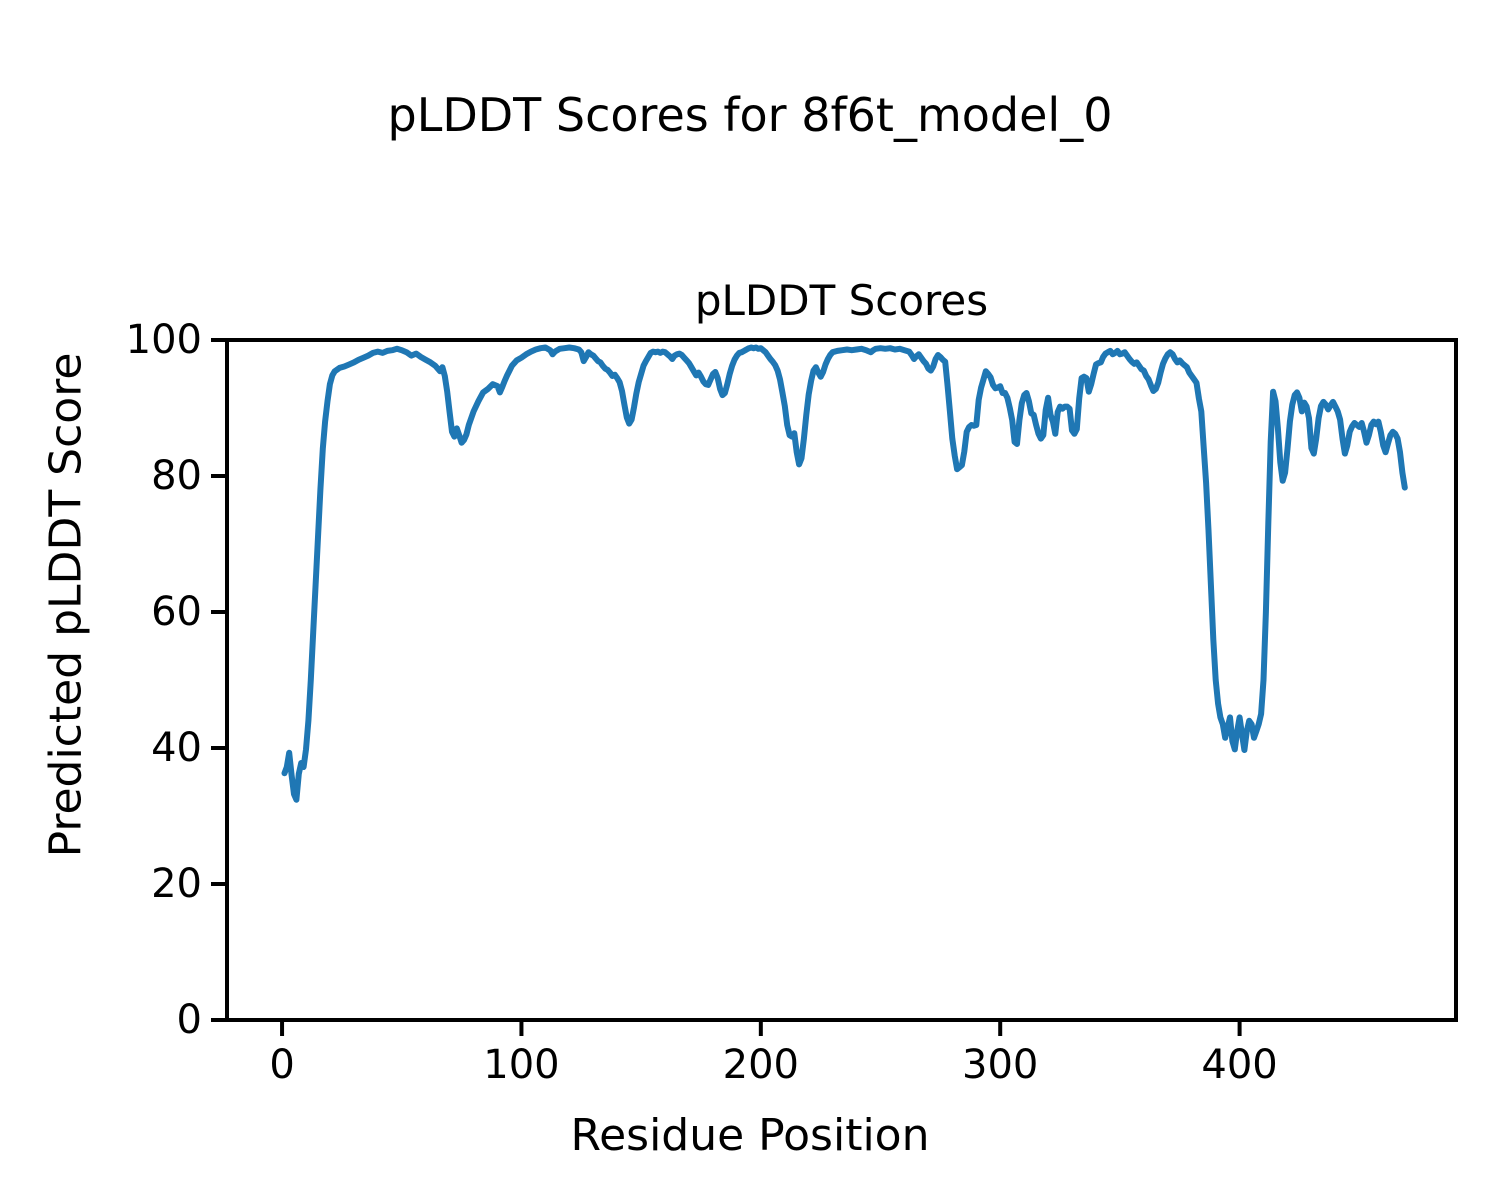  Describe the element at coordinates (1000, 1065) in the screenshot. I see `x-tick-label: 300` at that location.